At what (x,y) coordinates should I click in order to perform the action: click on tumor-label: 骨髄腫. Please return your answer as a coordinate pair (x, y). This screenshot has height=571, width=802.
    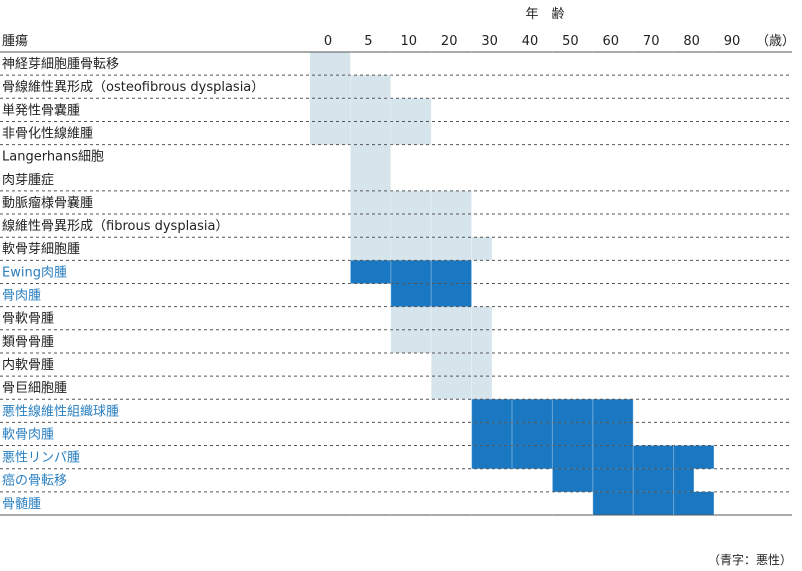
    Looking at the image, I should click on (21, 504).